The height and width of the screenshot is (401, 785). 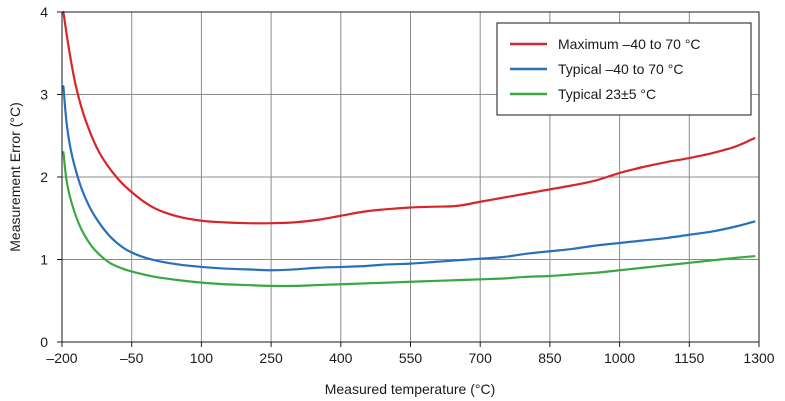 What do you see at coordinates (44, 177) in the screenshot?
I see `y-tick-label: 2` at bounding box center [44, 177].